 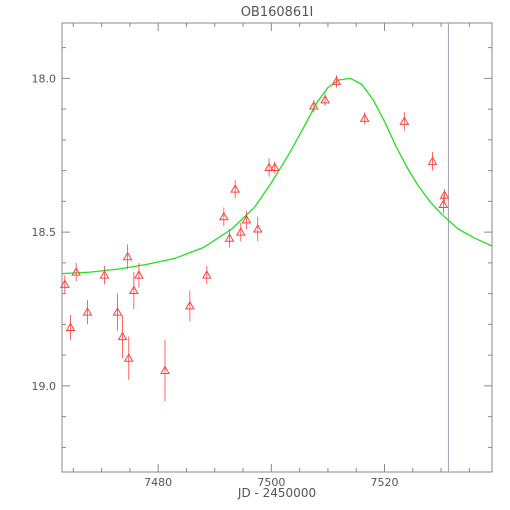 What do you see at coordinates (44, 386) in the screenshot?
I see `y-tick-label: 19.0` at bounding box center [44, 386].